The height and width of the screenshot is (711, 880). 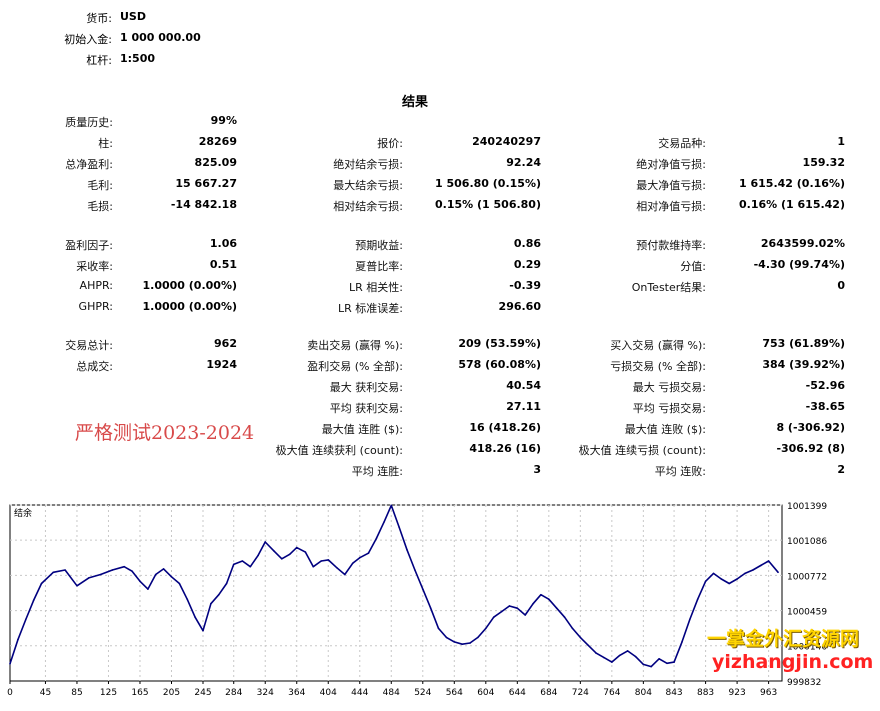 What do you see at coordinates (810, 427) in the screenshot?
I see `stat-value: 8 (-306.92)` at bounding box center [810, 427].